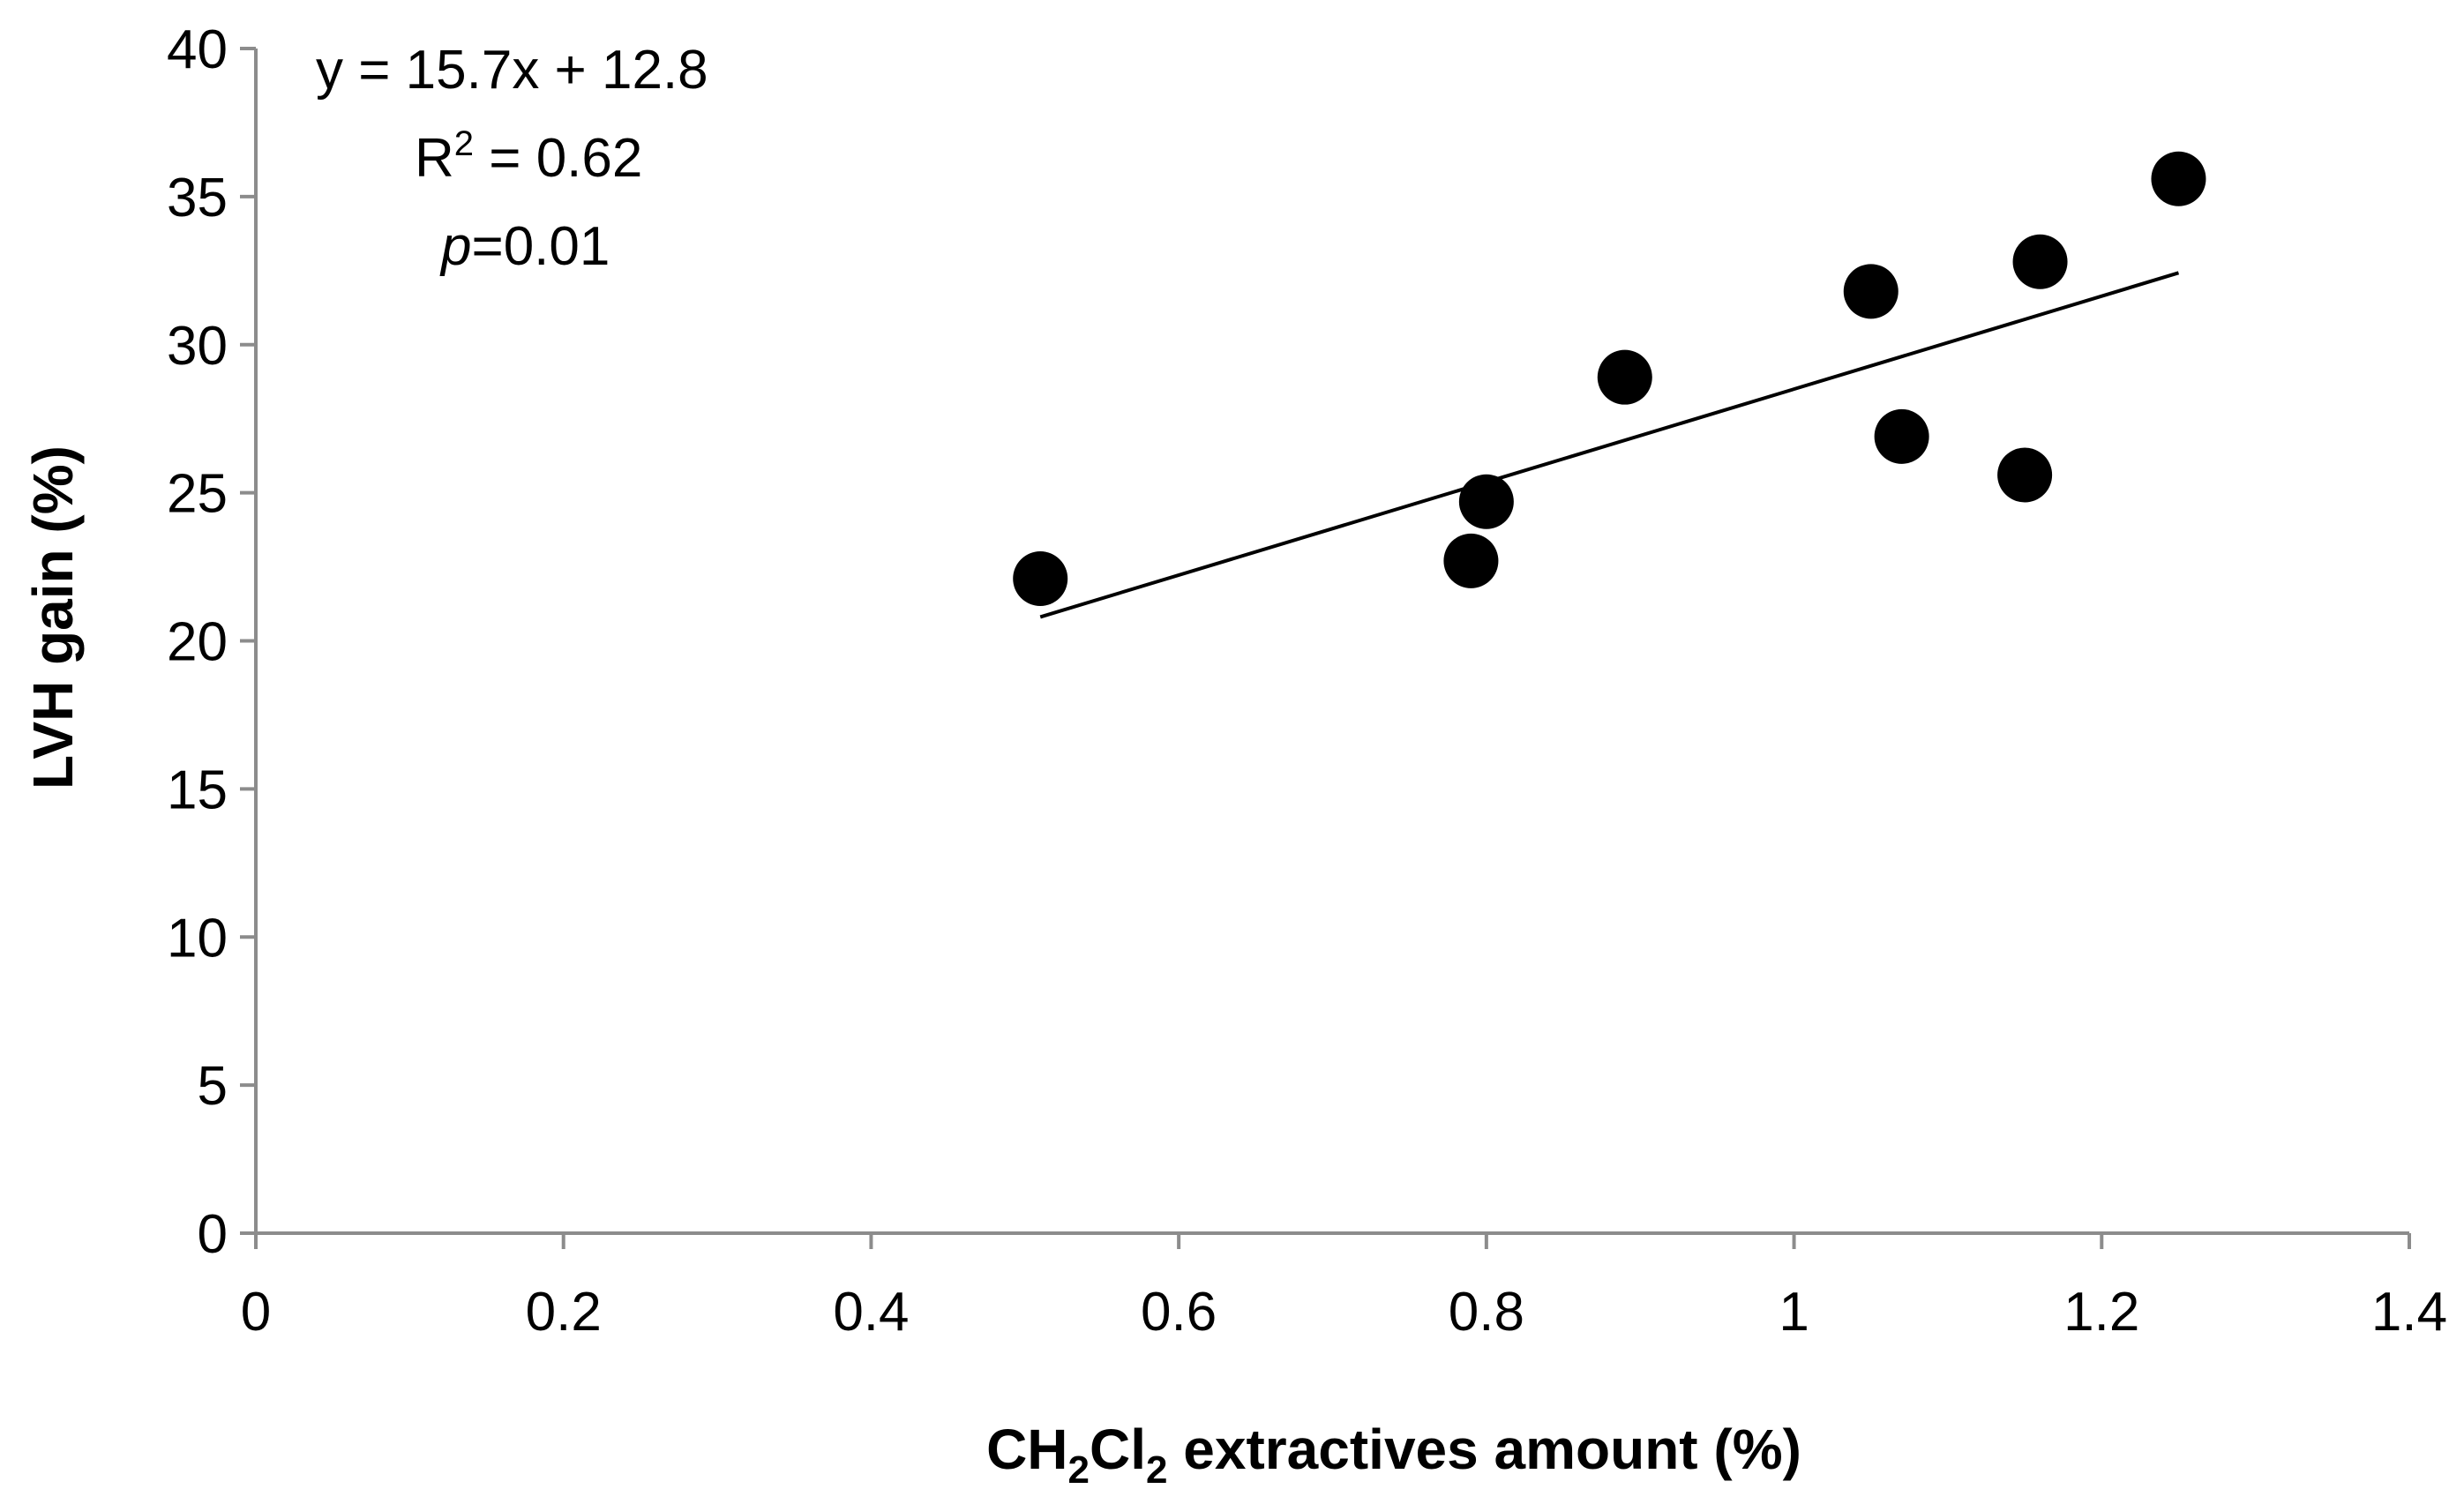 Image resolution: width=2464 pixels, height=1489 pixels. Describe the element at coordinates (540, 246) in the screenshot. I see `p-value: =0.01` at that location.